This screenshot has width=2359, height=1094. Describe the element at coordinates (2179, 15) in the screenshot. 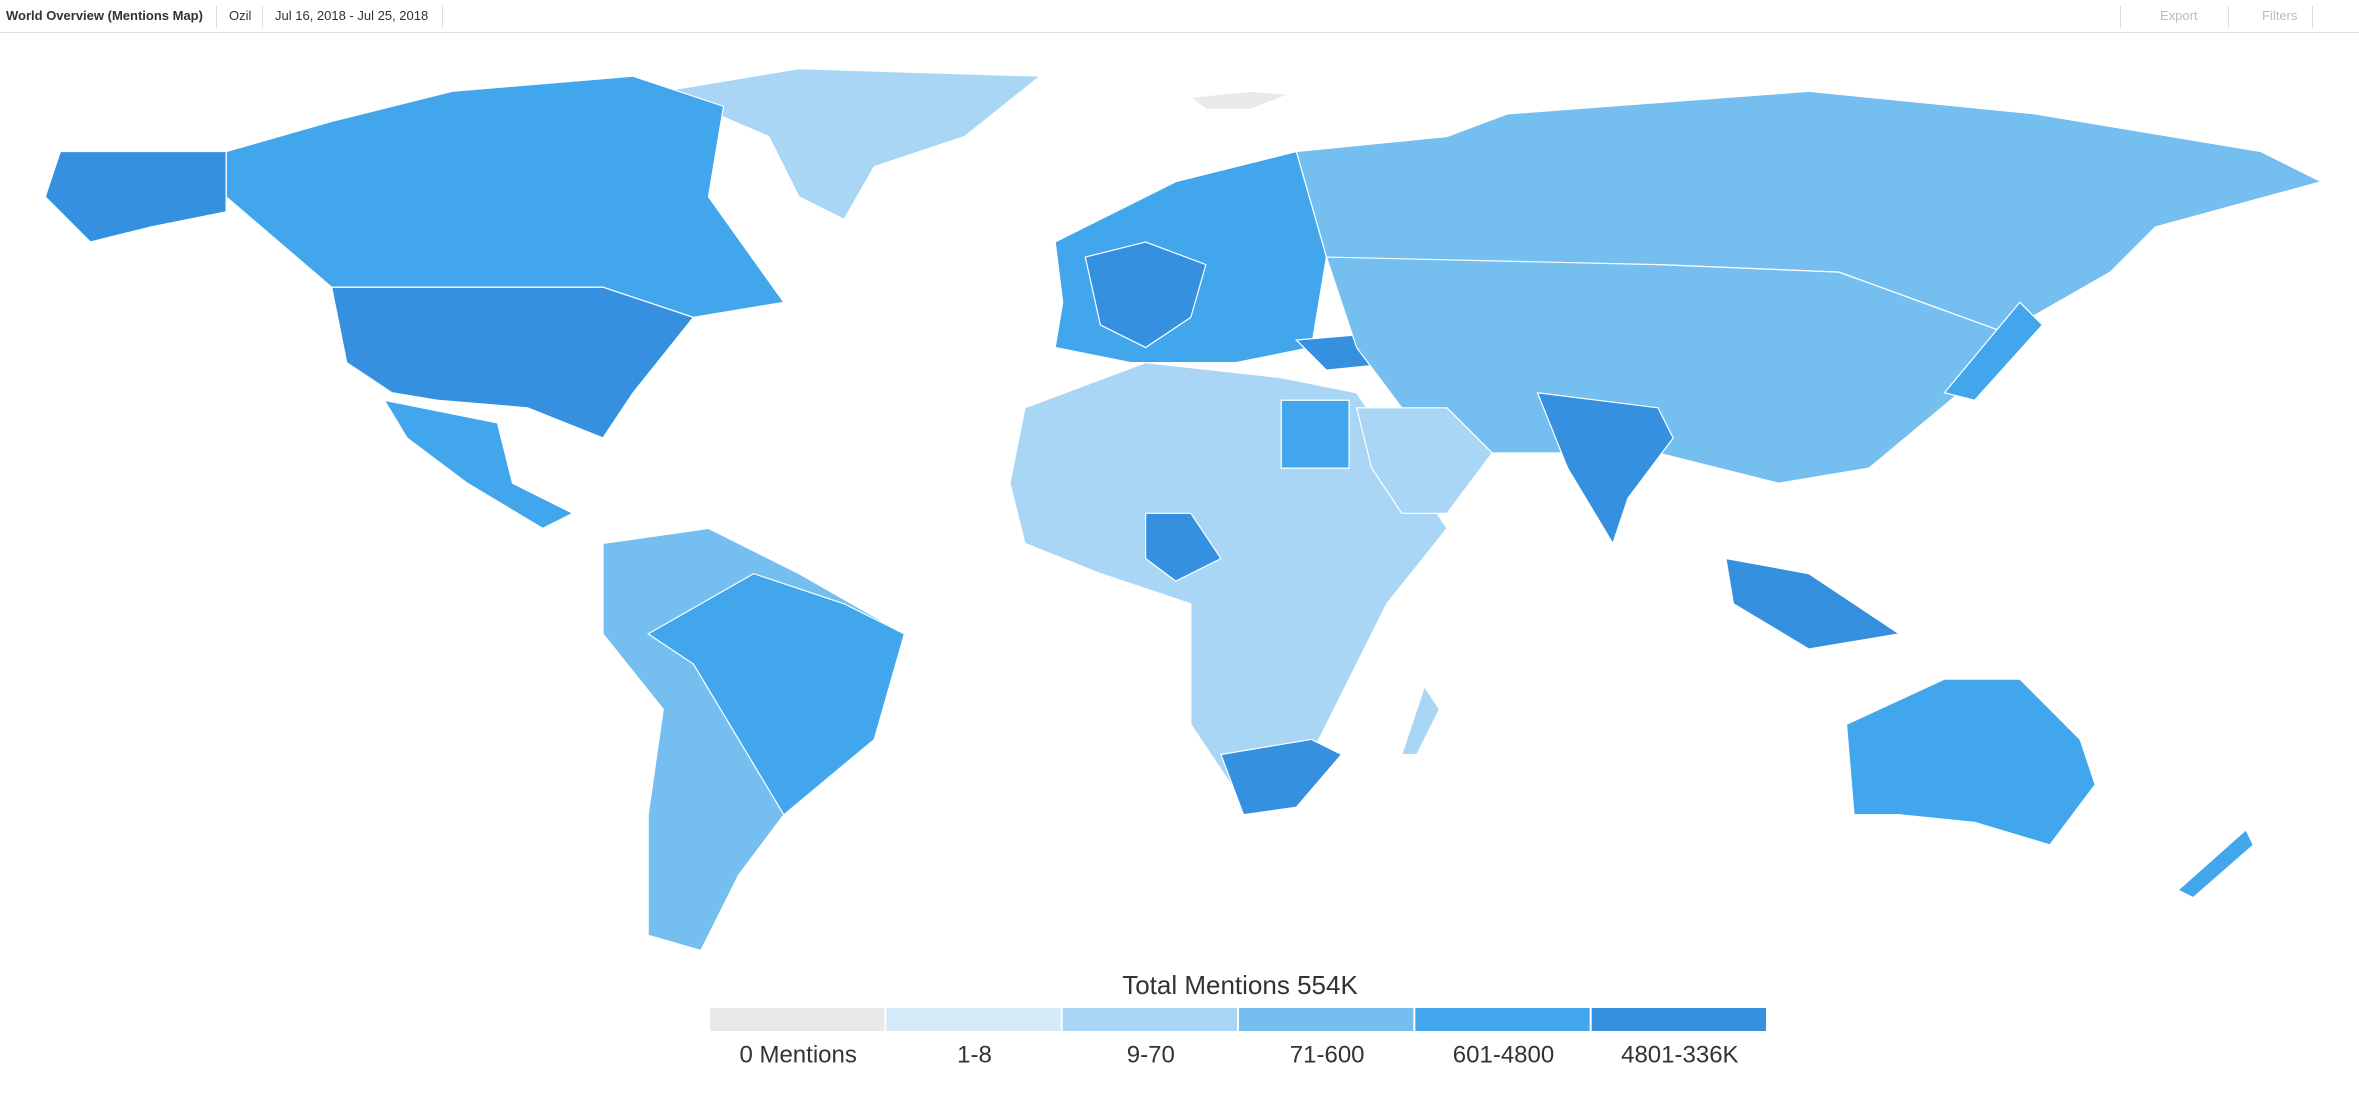

I see `export-button: Export` at that location.